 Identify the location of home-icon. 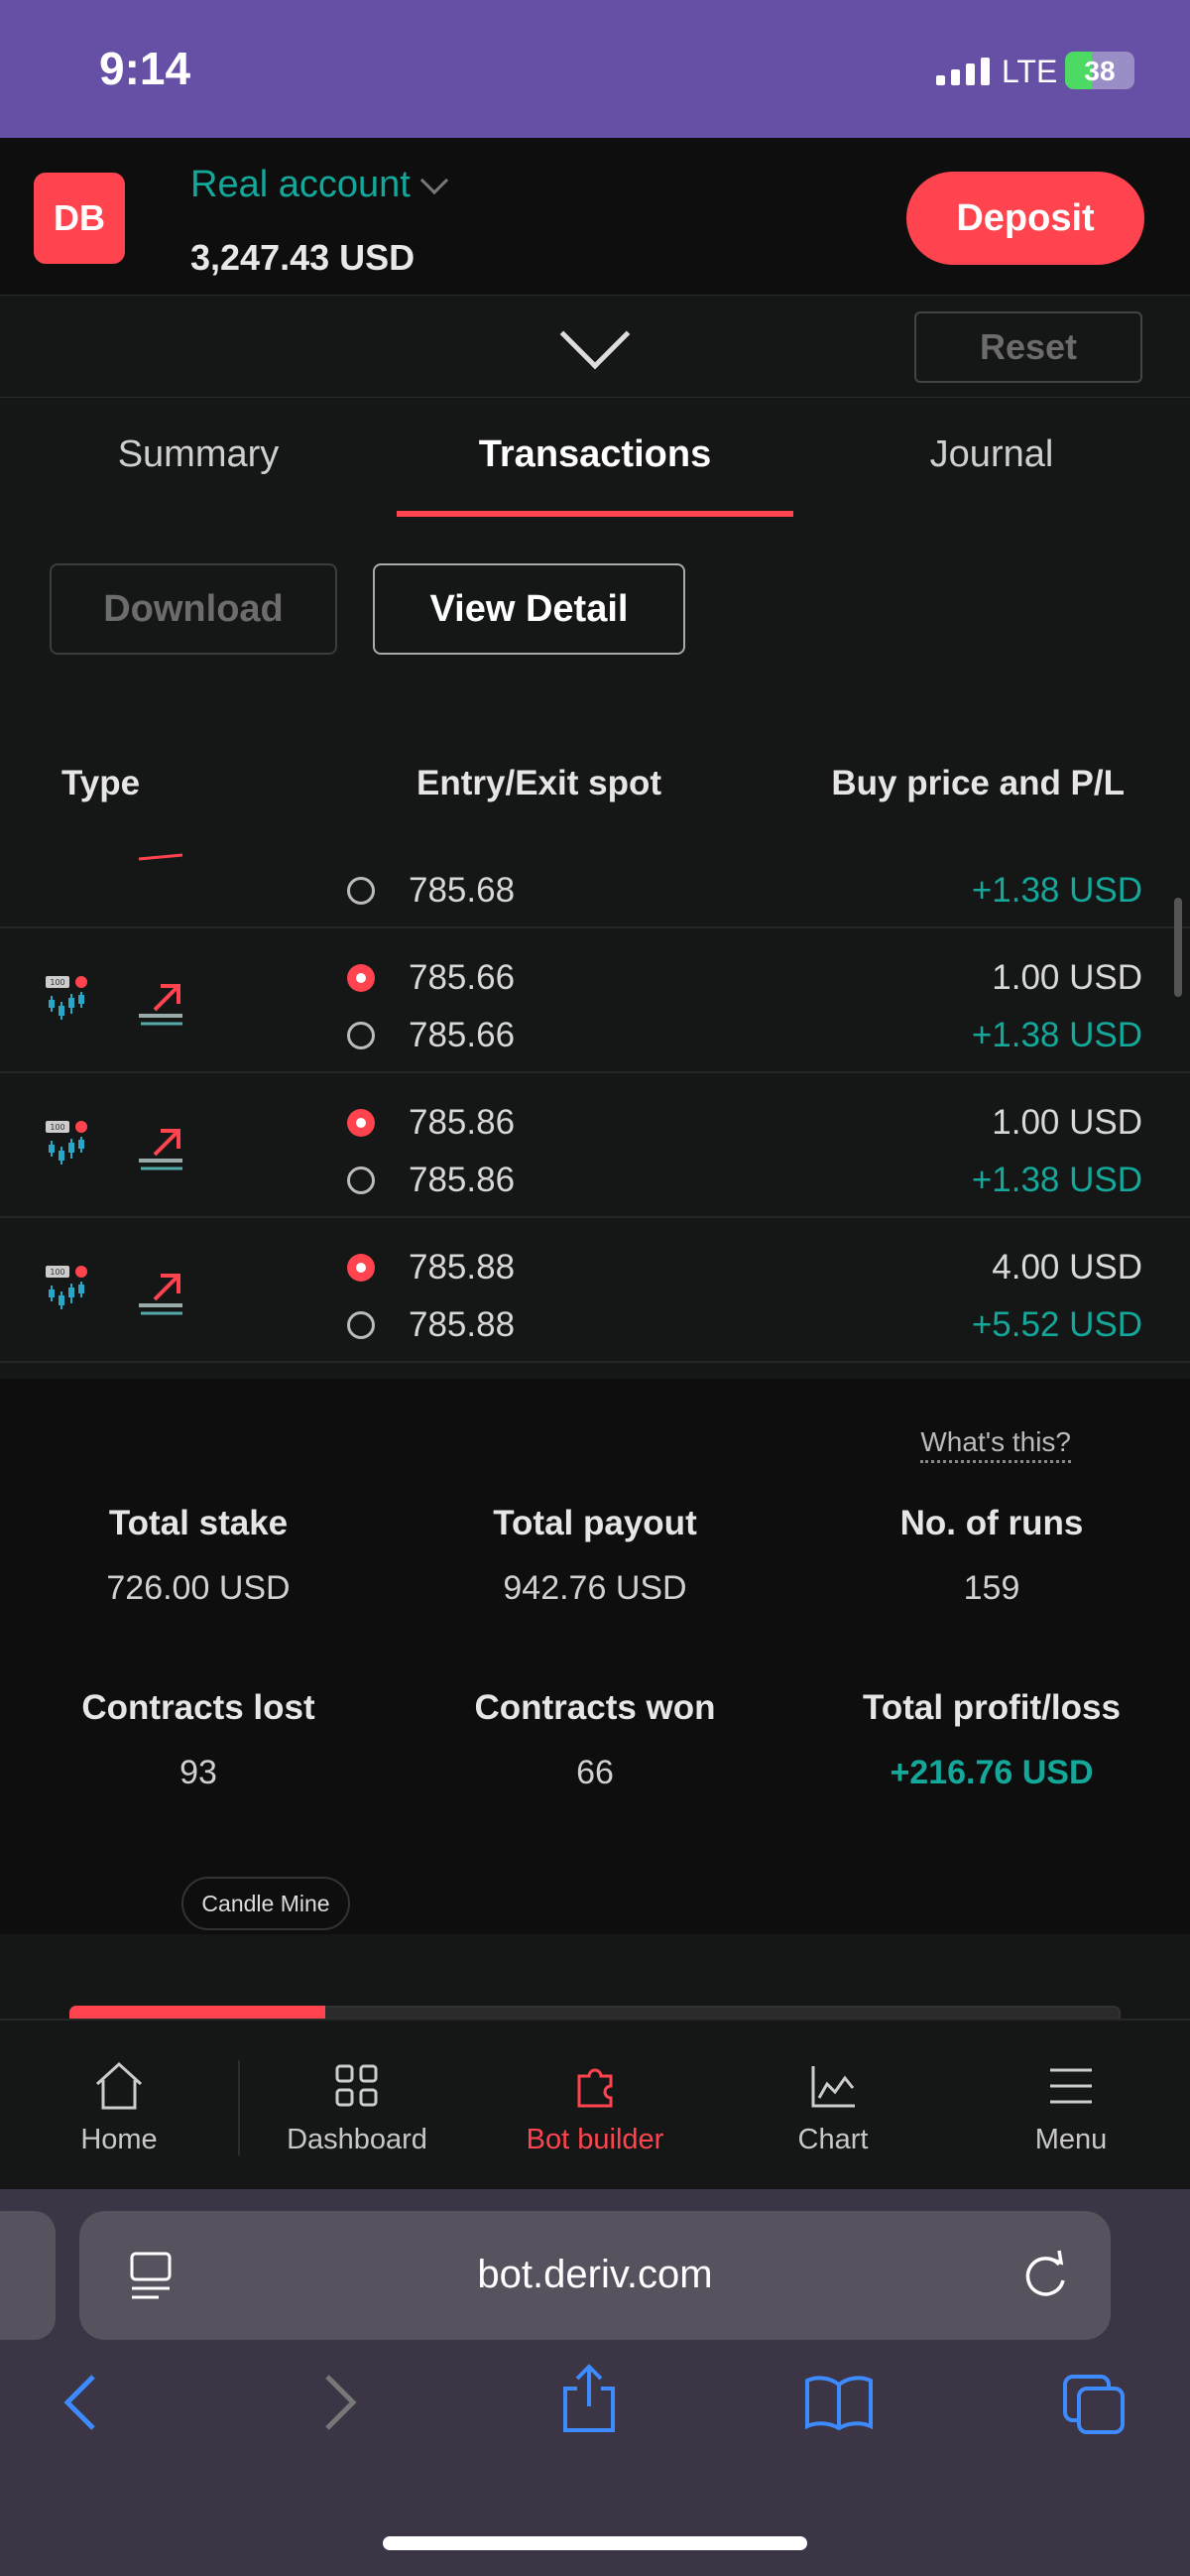
(119, 2085).